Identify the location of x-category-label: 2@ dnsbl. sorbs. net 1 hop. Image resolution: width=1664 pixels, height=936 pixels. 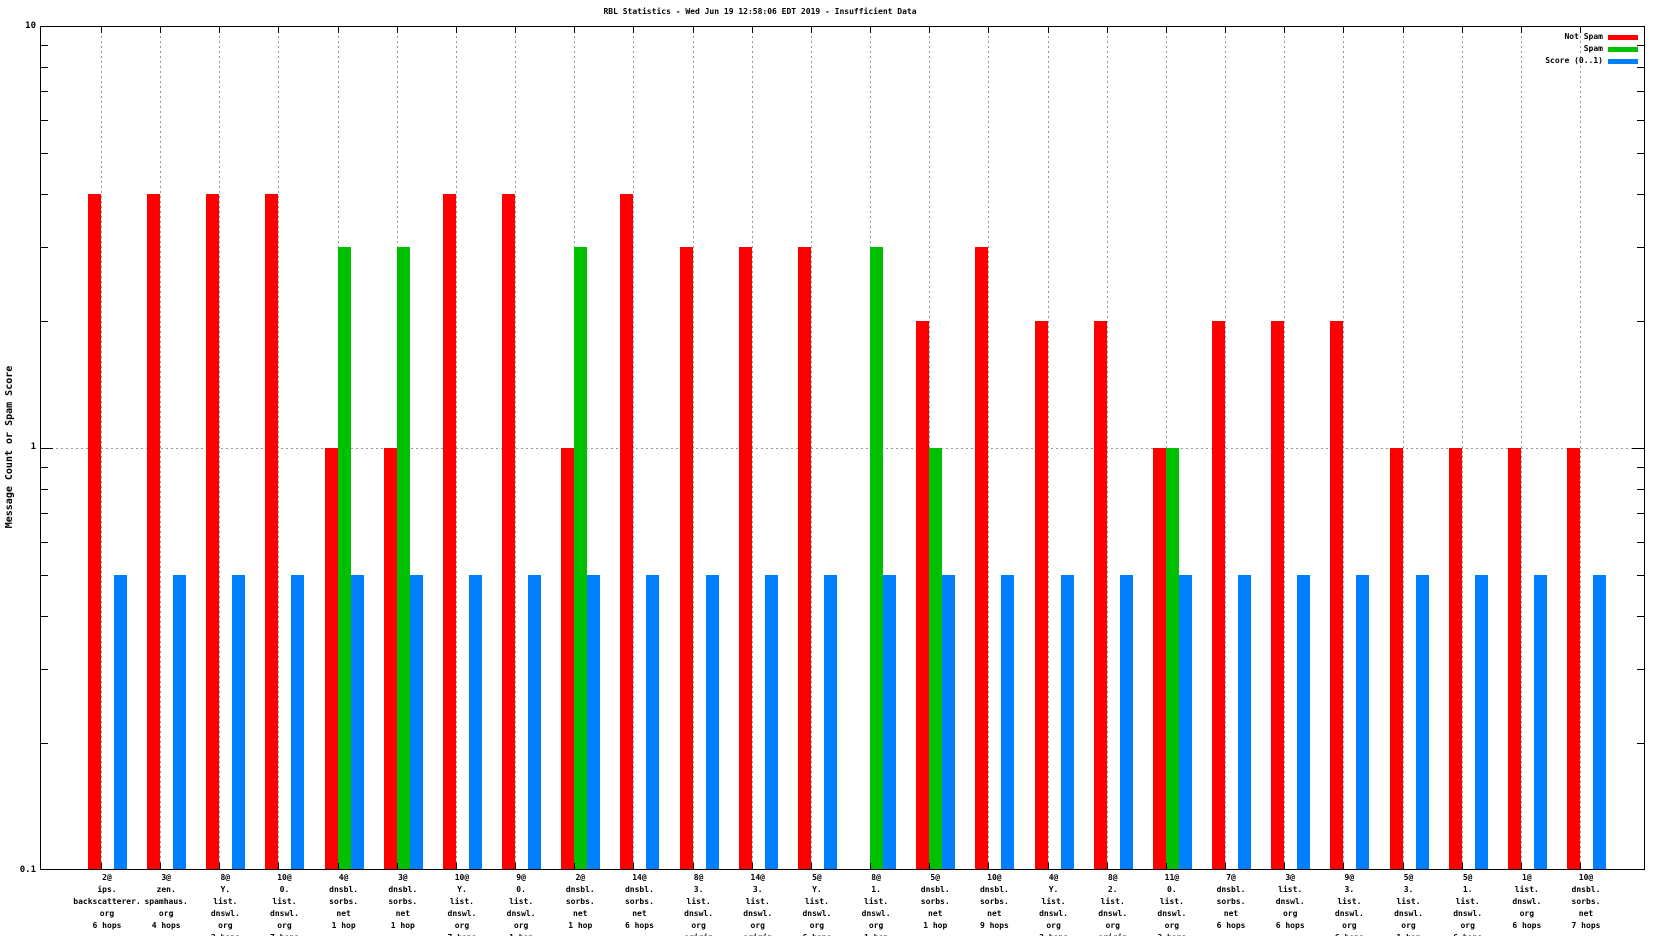
(580, 901).